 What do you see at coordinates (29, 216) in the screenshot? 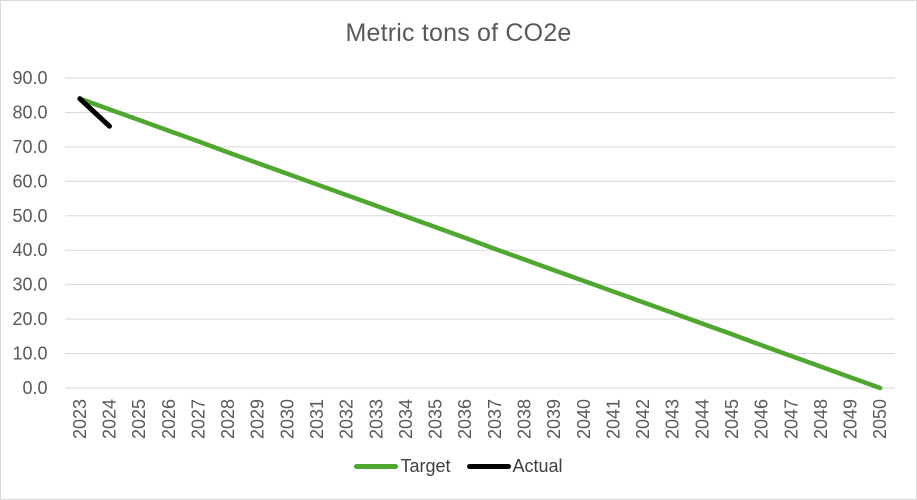
I see `y-axis-tick-label: 50.0` at bounding box center [29, 216].